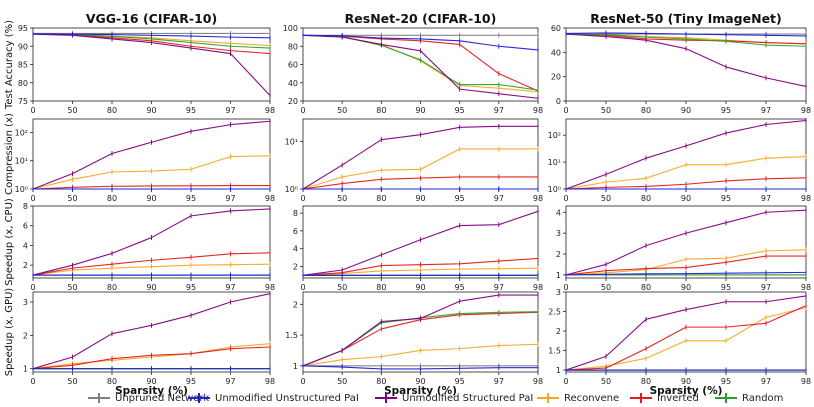  Describe the element at coordinates (295, 213) in the screenshot. I see `y-tick-label: 8` at that location.